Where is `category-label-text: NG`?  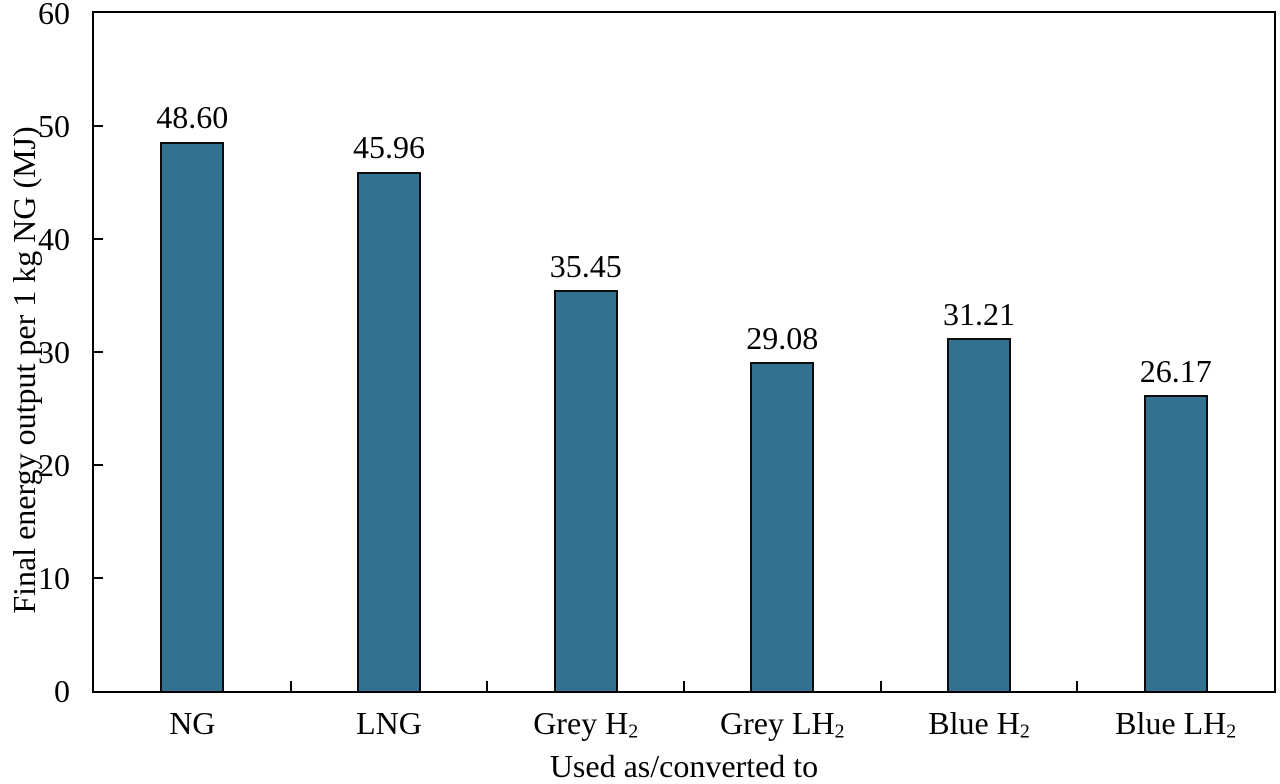
category-label-text: NG is located at coordinates (192, 723).